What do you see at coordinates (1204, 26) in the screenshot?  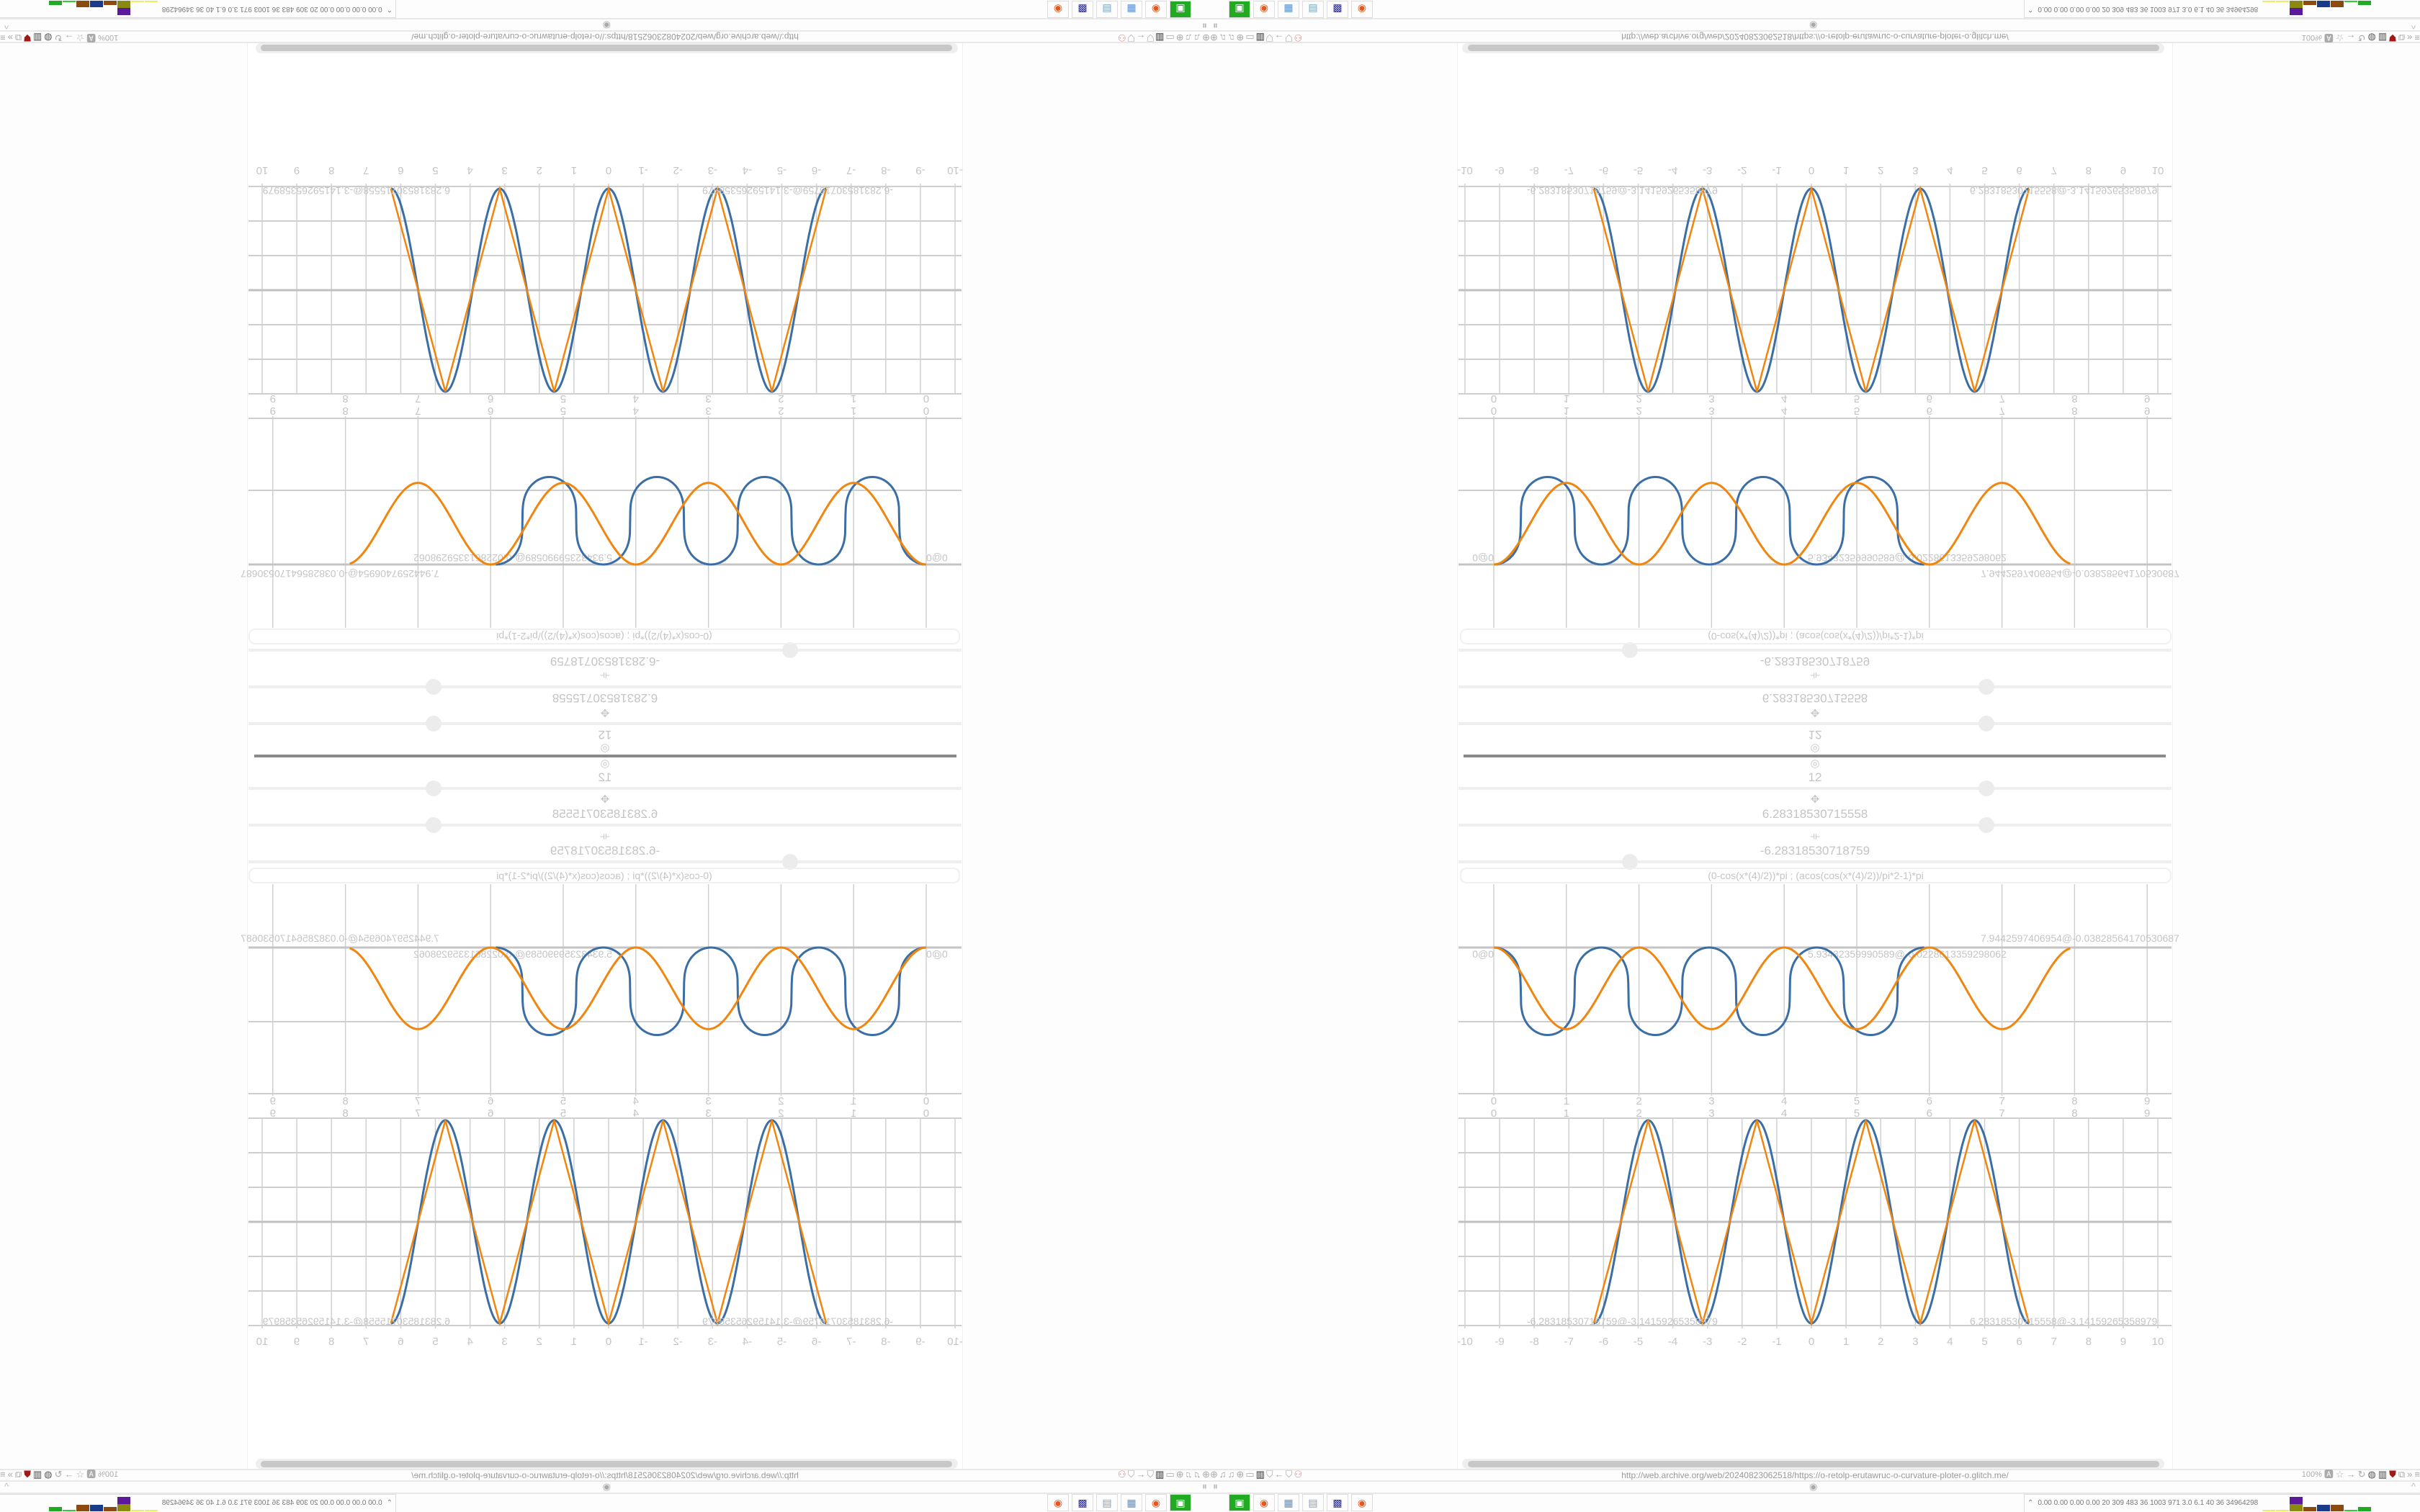 I see `pause-icon: ⏸` at bounding box center [1204, 26].